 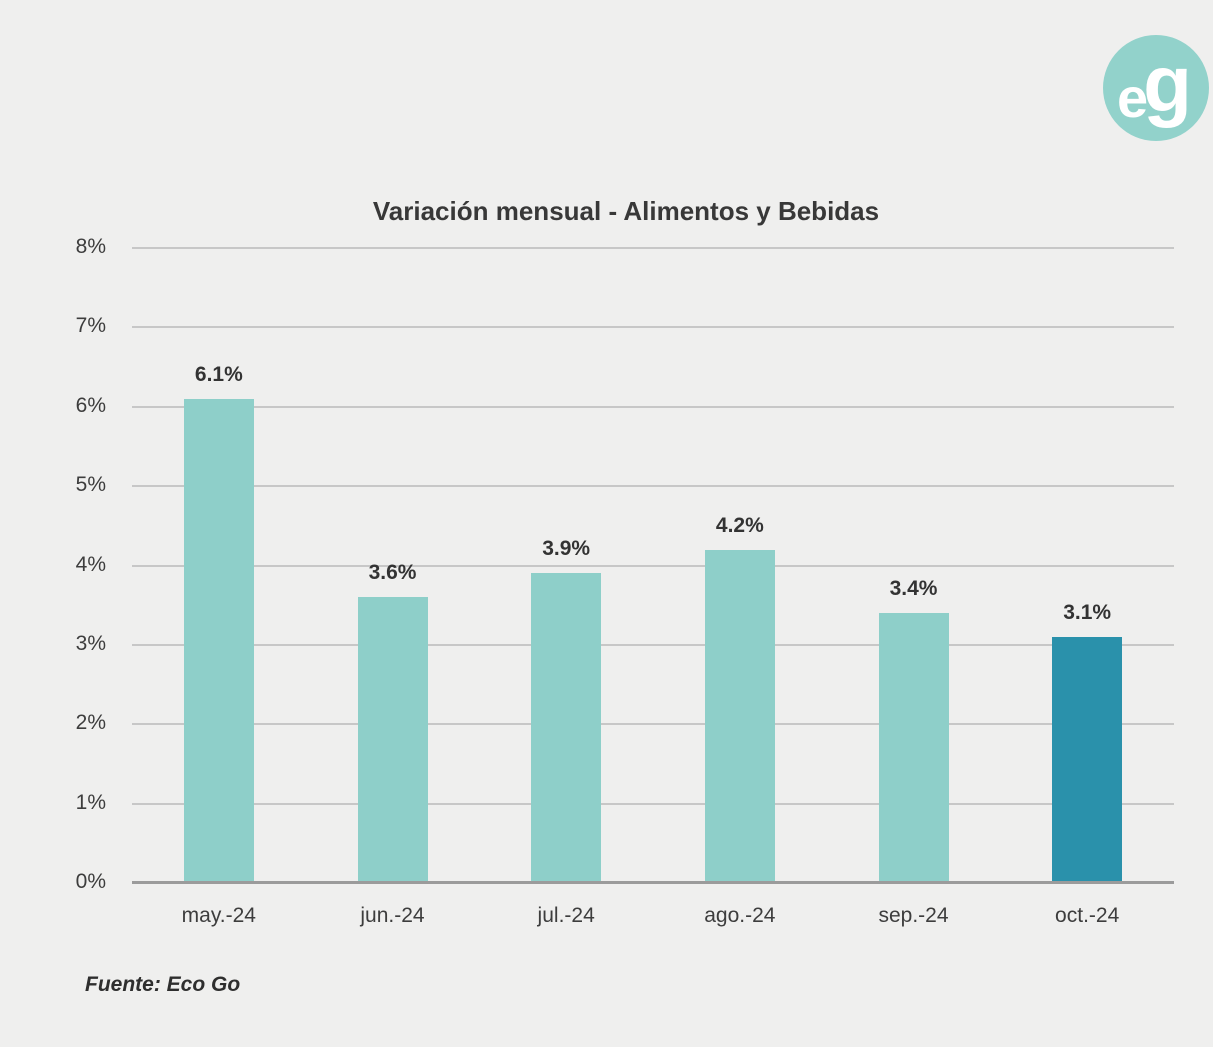 What do you see at coordinates (626, 211) in the screenshot?
I see `chart-title: Variación mensual - Alimentos y Bebidas` at bounding box center [626, 211].